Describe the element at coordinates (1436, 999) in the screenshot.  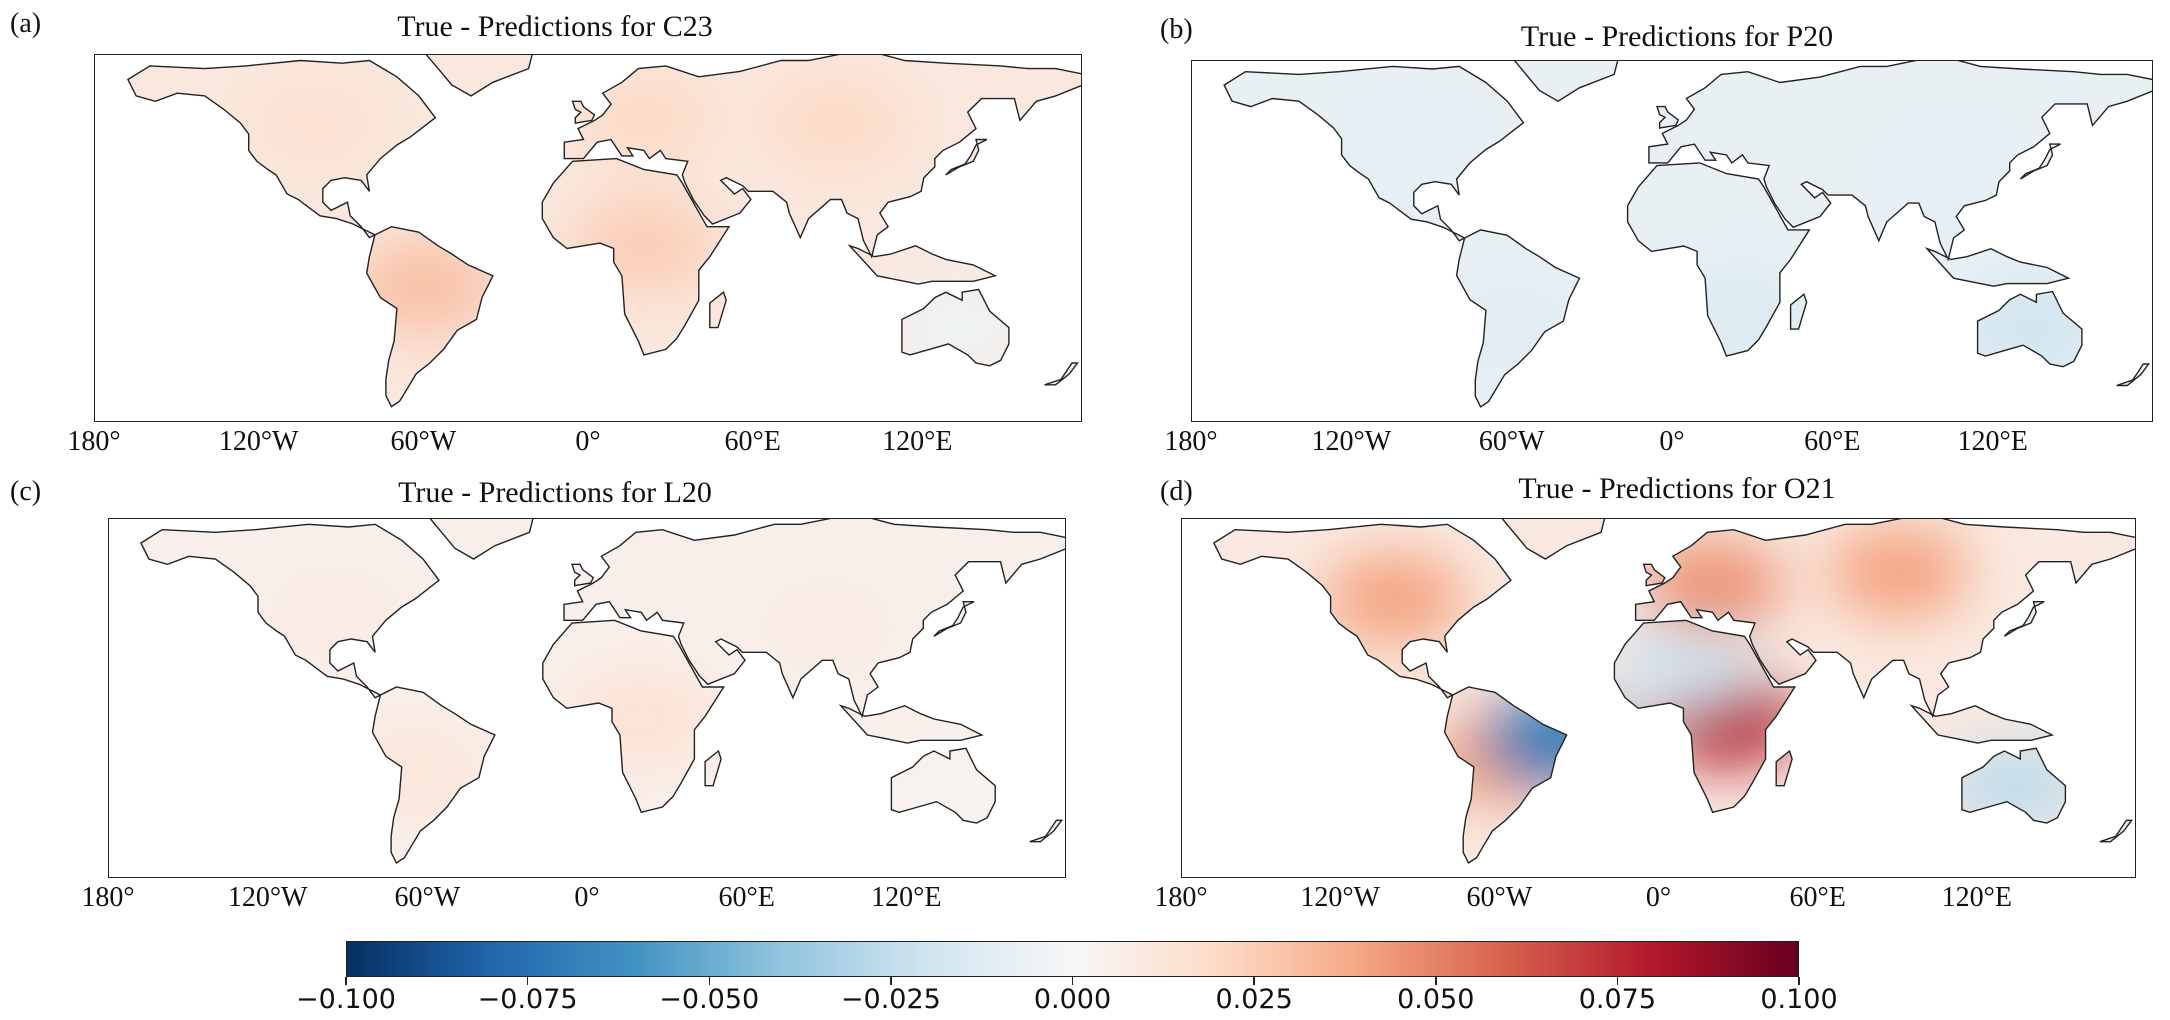
I see `colorbar-tick-label: 0.050` at that location.